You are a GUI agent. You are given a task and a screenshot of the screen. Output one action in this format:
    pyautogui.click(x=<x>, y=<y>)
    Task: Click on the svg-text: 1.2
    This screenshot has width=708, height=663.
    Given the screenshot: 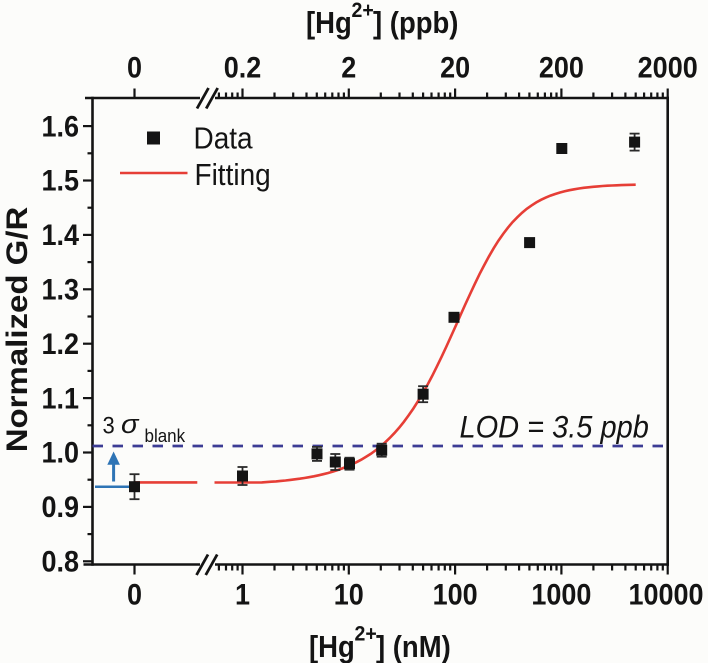 What is the action you would take?
    pyautogui.click(x=60, y=344)
    